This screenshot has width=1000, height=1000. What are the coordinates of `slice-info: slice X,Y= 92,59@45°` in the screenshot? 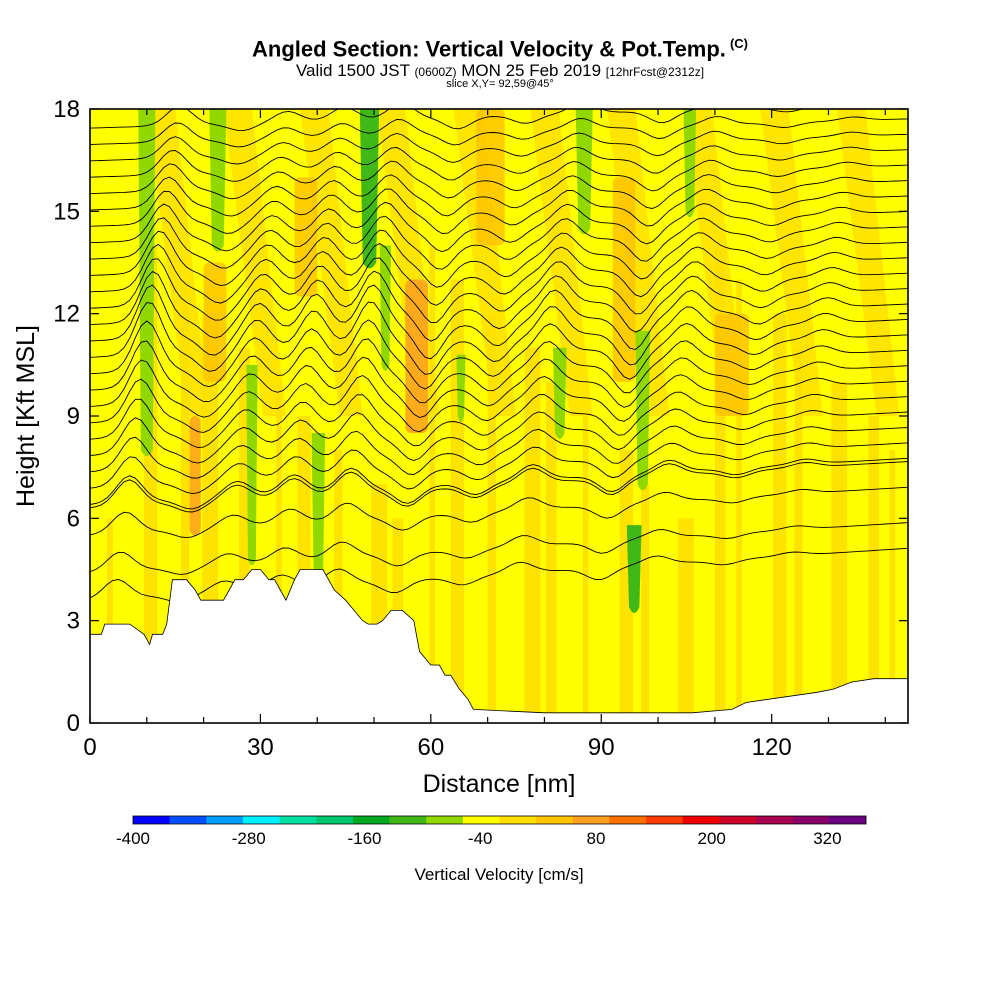 It's located at (500, 84).